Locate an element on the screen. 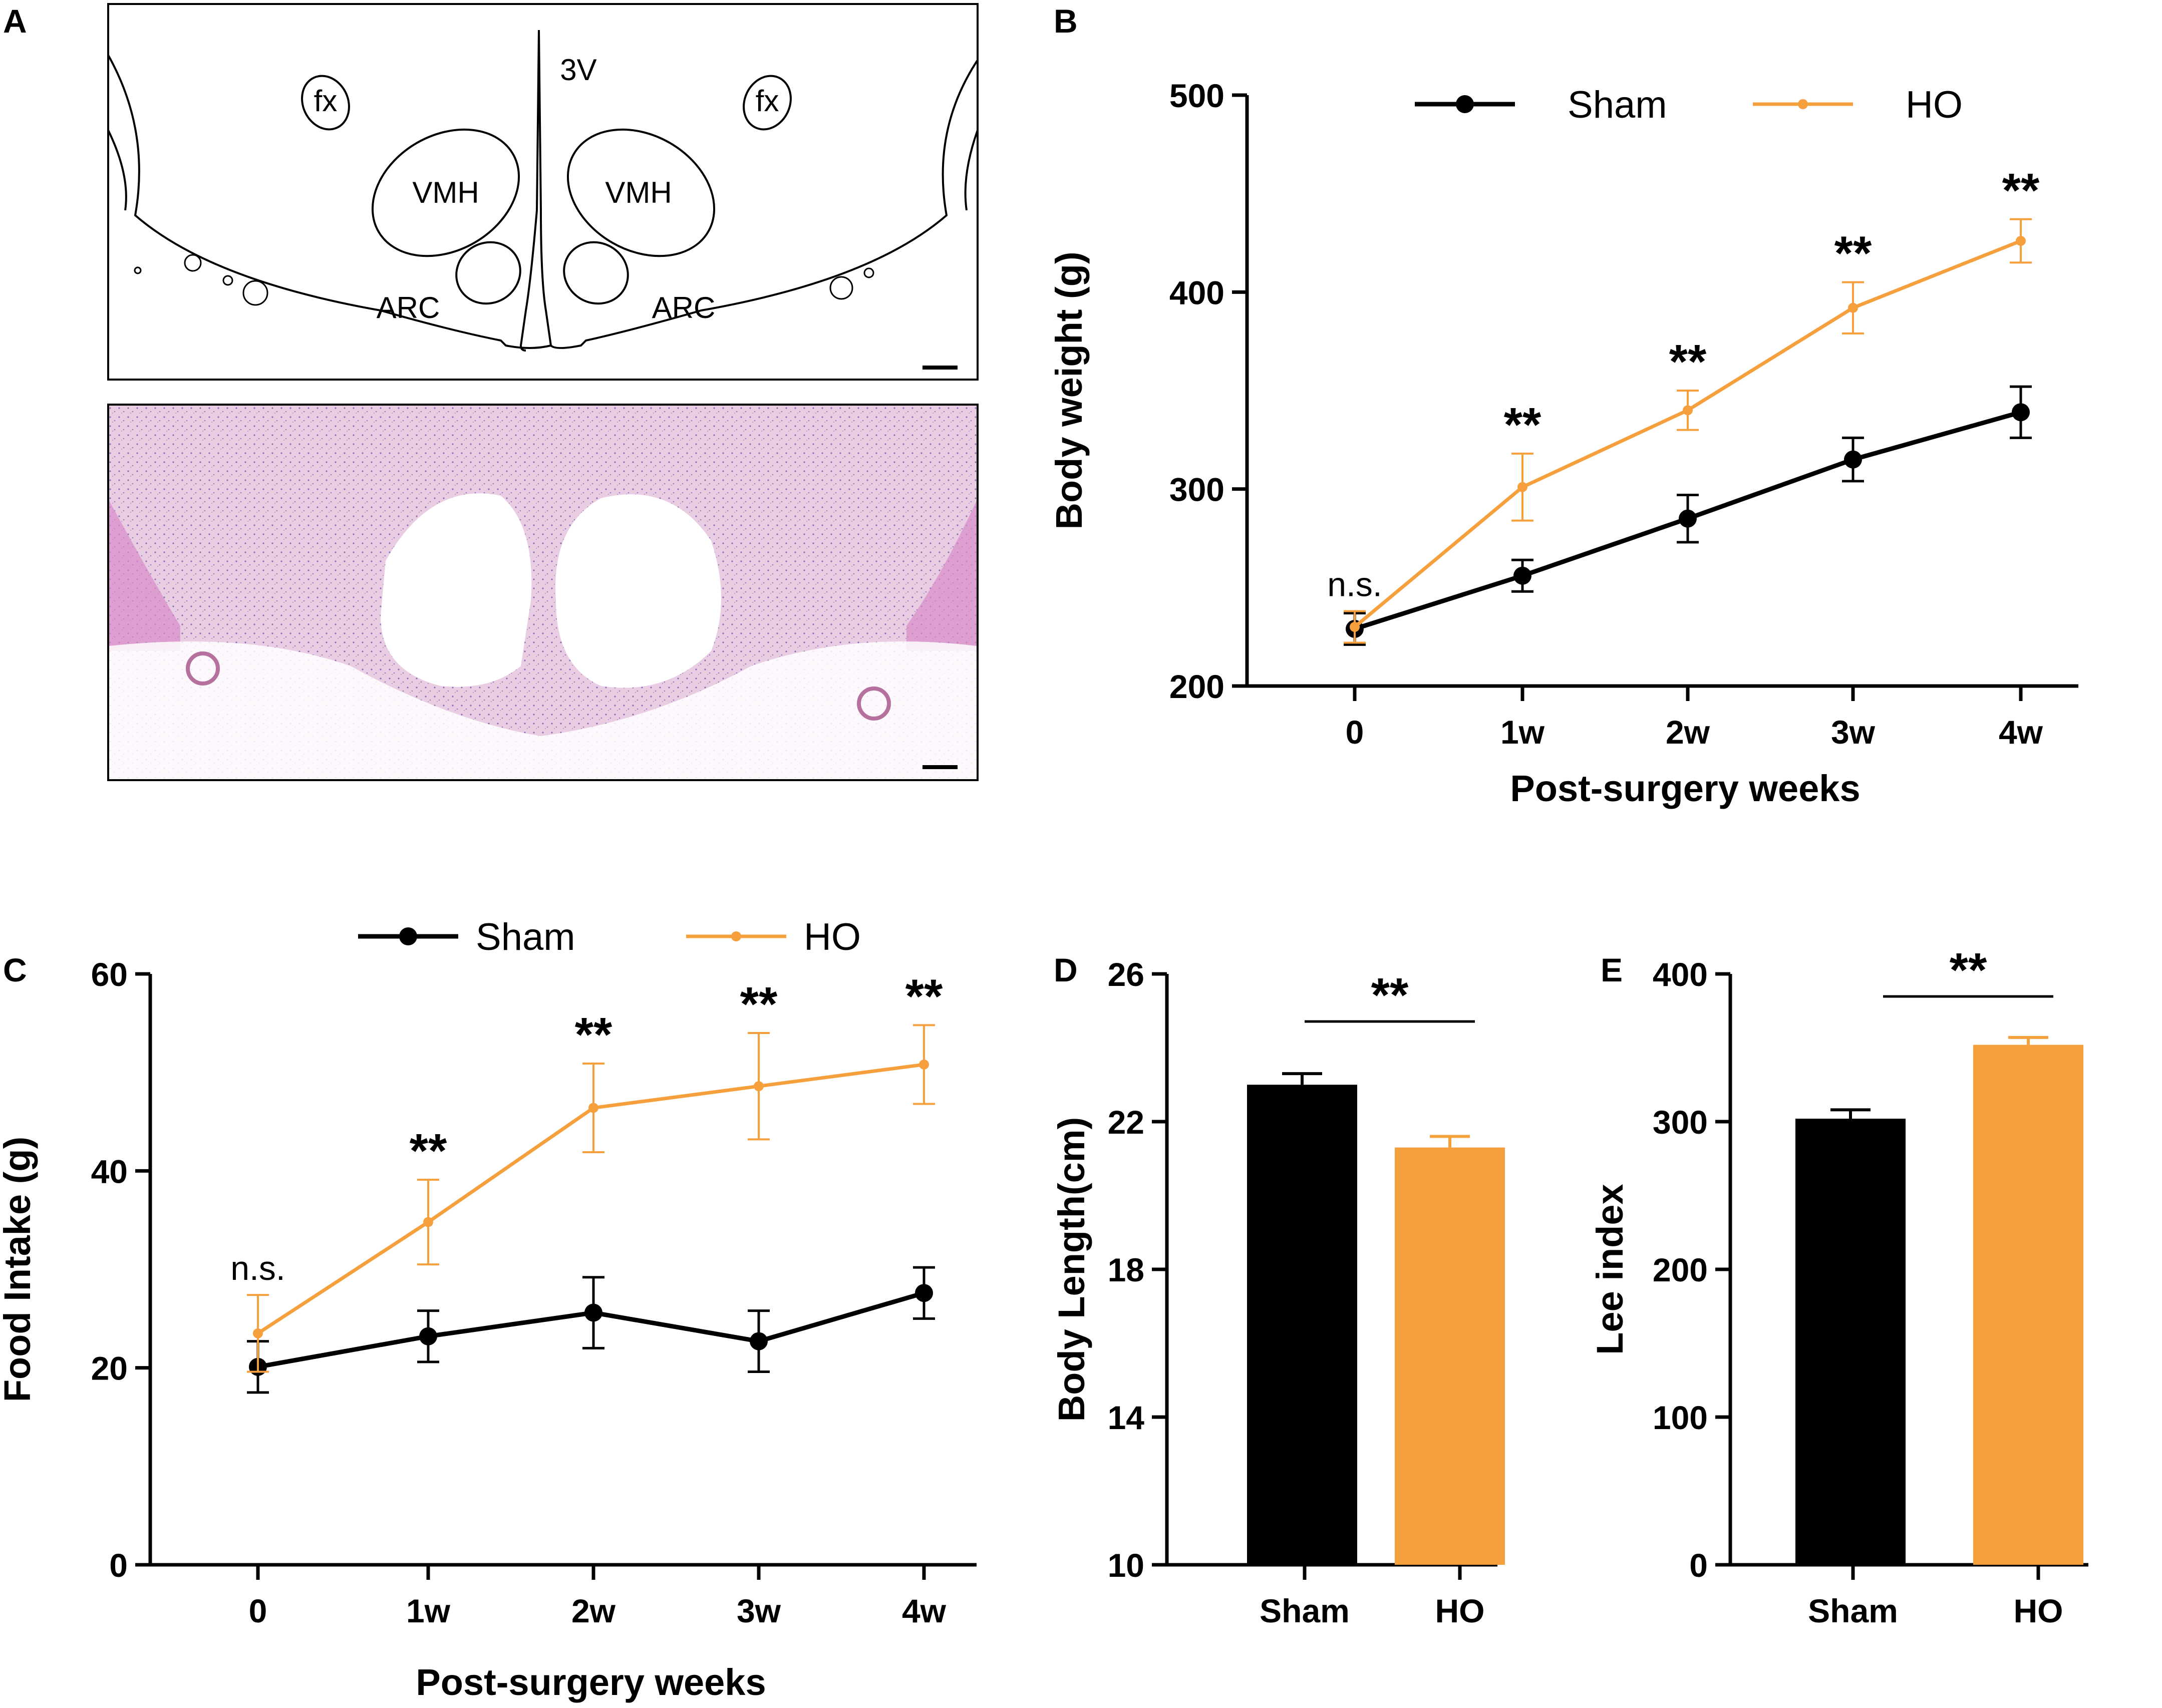 Image resolution: width=2162 pixels, height=1708 pixels. y-tick-label: 20 is located at coordinates (109, 1368).